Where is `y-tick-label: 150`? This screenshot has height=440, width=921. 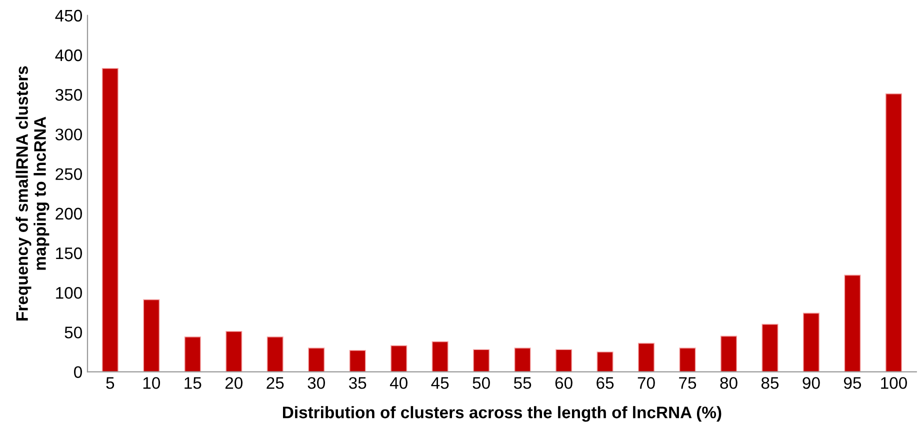
y-tick-label: 150 is located at coordinates (69, 253).